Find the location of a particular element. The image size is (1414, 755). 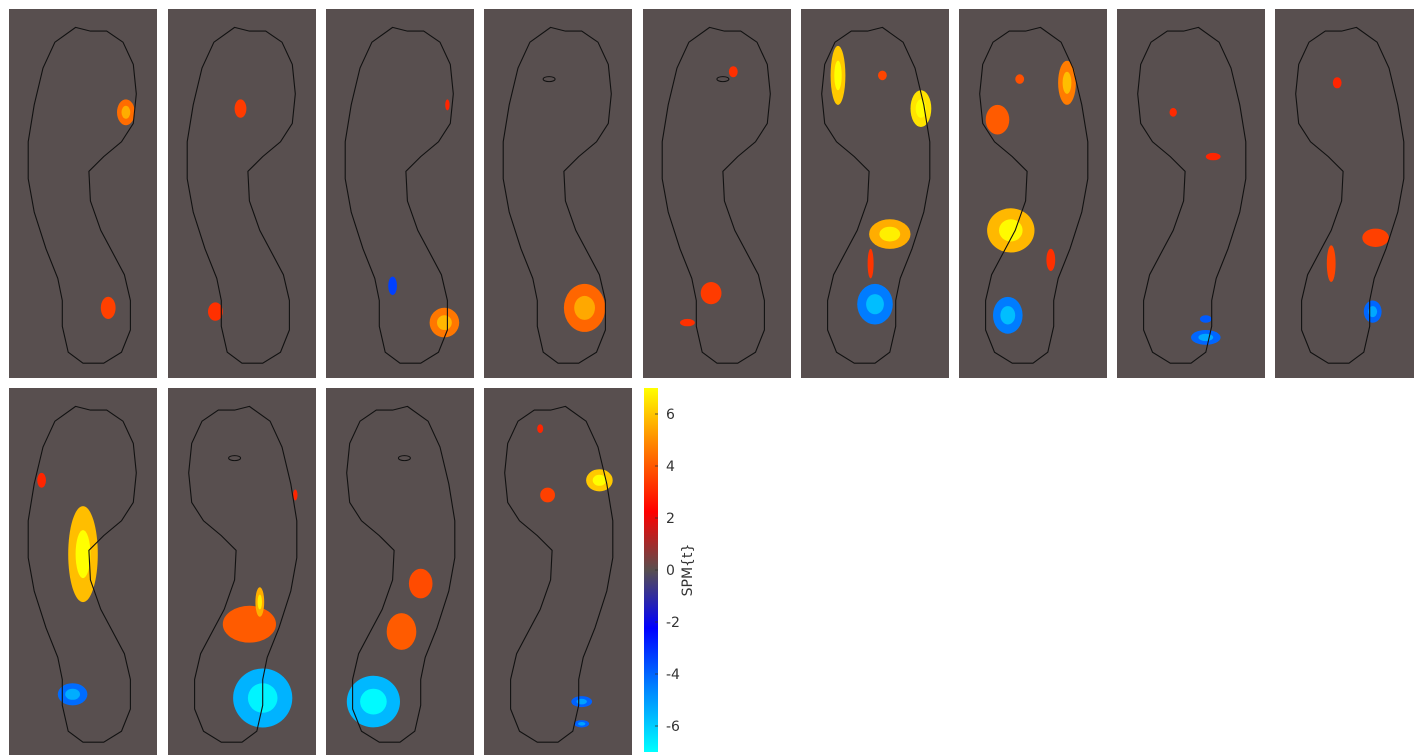

colorbar-tick-label: 4 is located at coordinates (670, 467).